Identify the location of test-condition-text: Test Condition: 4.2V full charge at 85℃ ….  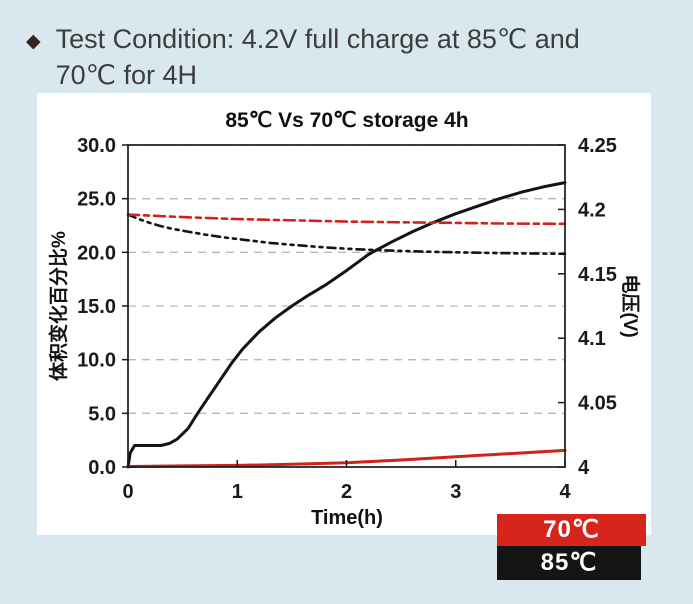
(318, 57).